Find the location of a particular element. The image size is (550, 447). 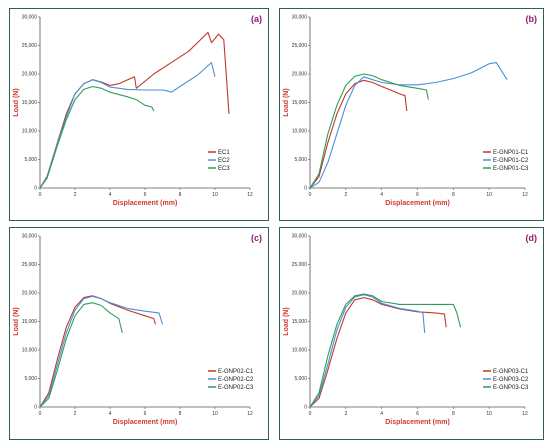

legend-entry: E-GNP01-C2 is located at coordinates (511, 161).